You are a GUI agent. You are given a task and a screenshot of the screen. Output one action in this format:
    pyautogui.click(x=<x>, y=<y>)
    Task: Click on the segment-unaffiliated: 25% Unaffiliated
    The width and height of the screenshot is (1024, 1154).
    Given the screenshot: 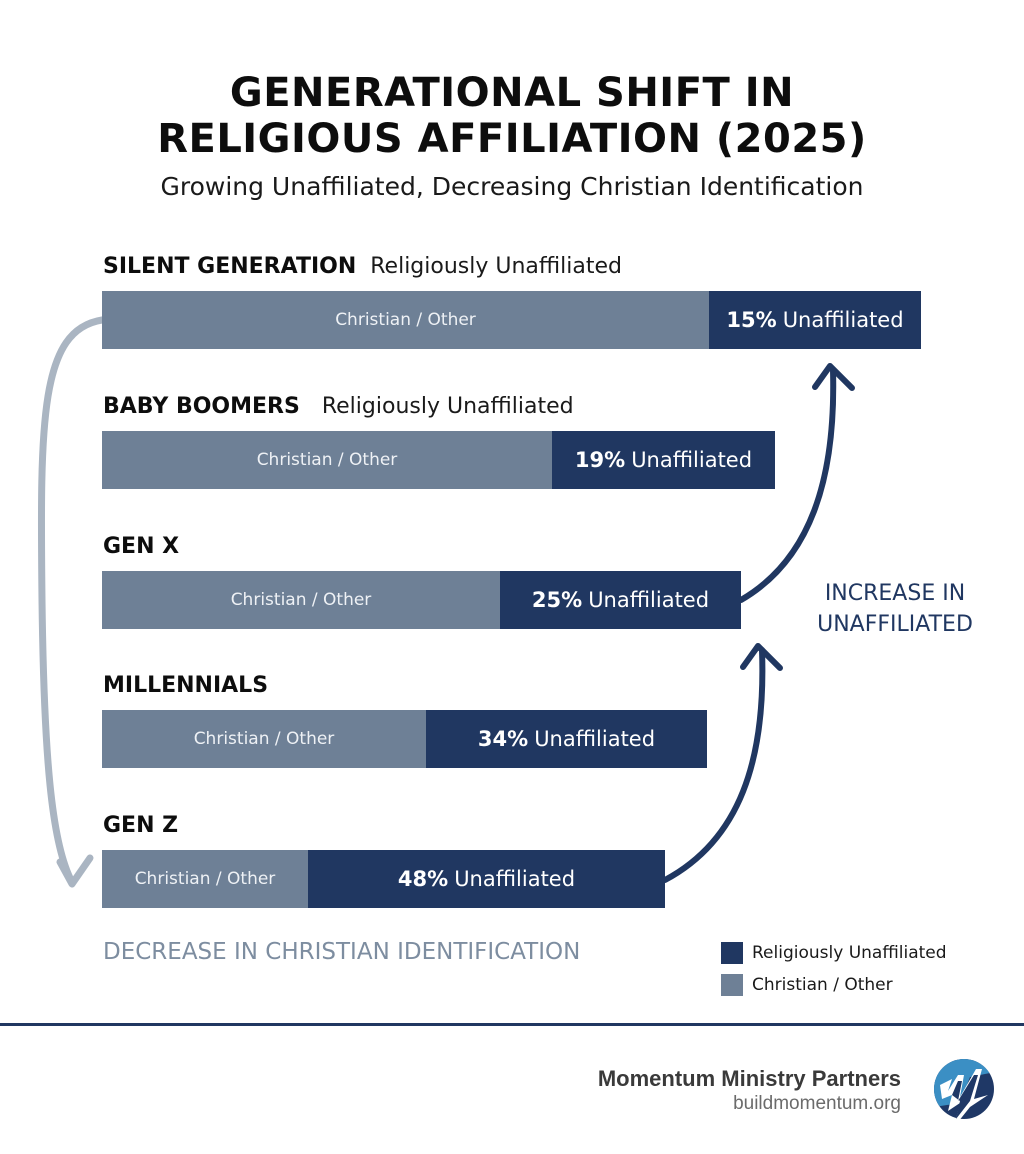 What is the action you would take?
    pyautogui.click(x=620, y=600)
    